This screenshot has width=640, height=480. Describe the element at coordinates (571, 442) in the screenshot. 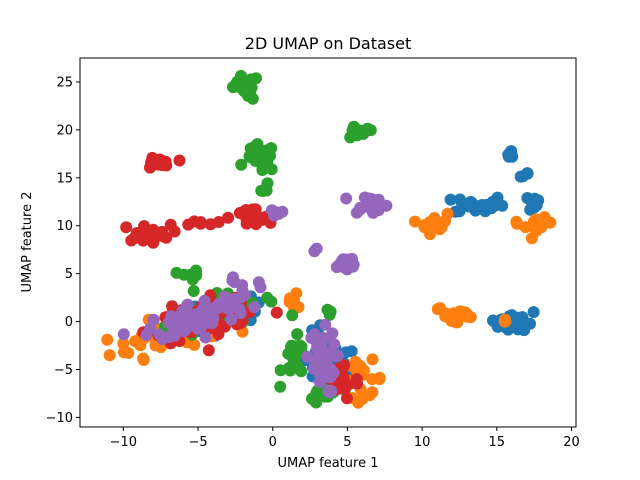

I see `x-tick-label: 20` at that location.